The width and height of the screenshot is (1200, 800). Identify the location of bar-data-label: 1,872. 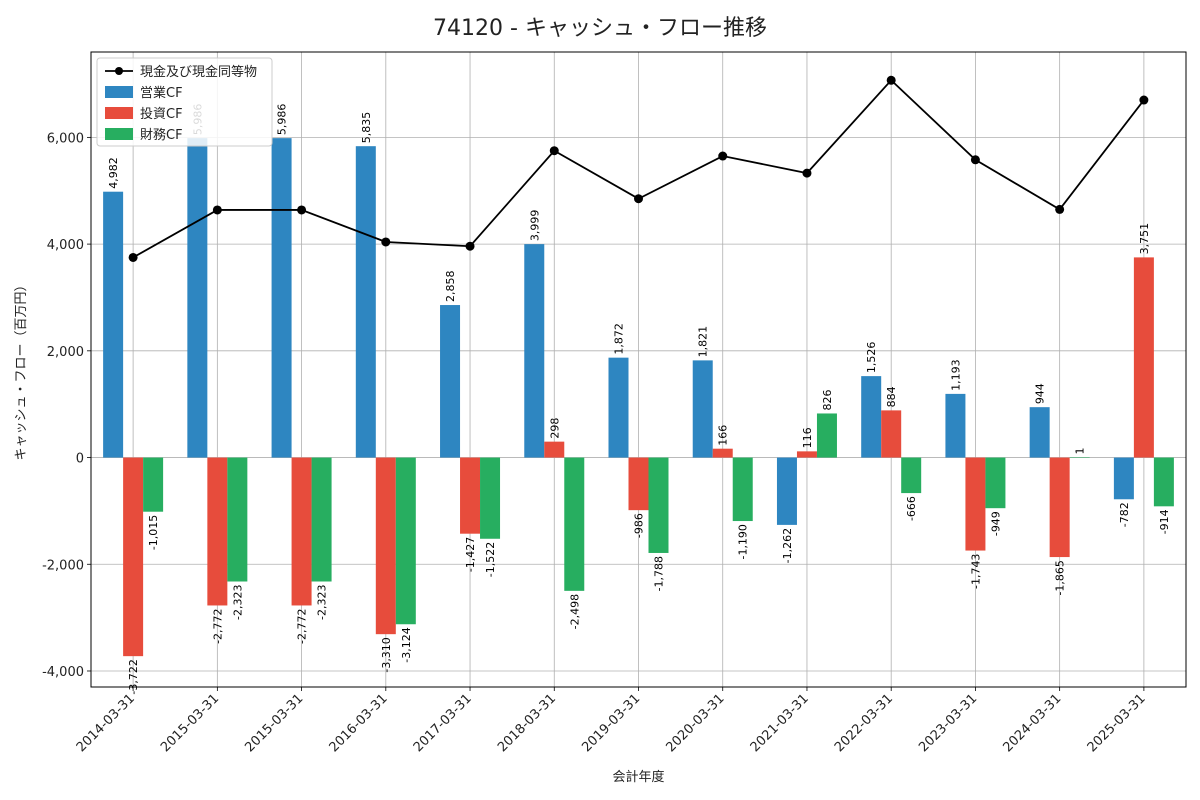
(619, 339).